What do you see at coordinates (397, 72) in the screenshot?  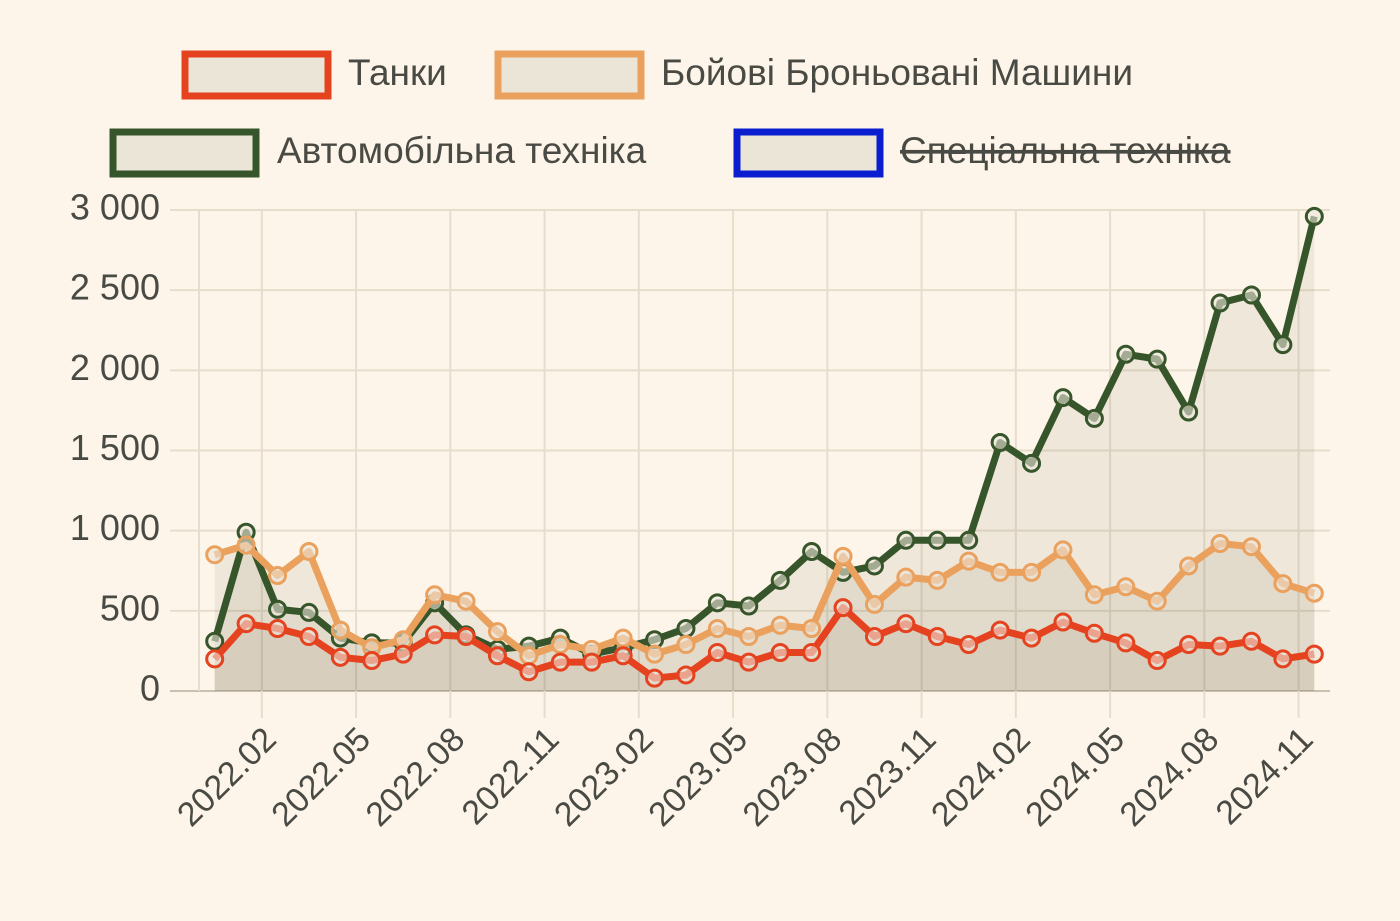 I see `legend-label: Танки` at bounding box center [397, 72].